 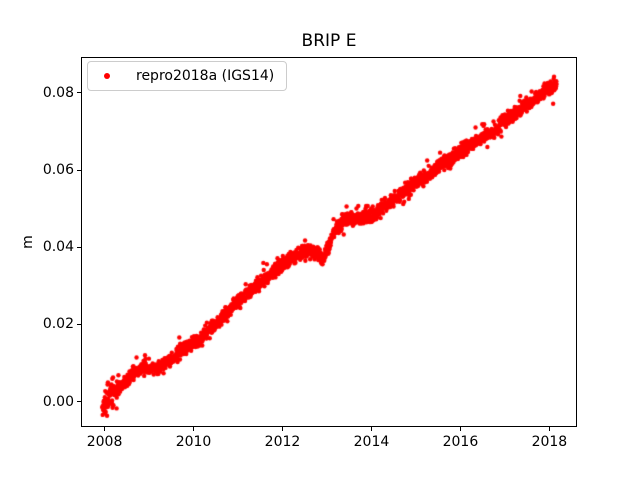 I want to click on x-tick-label: 2010, so click(x=193, y=442).